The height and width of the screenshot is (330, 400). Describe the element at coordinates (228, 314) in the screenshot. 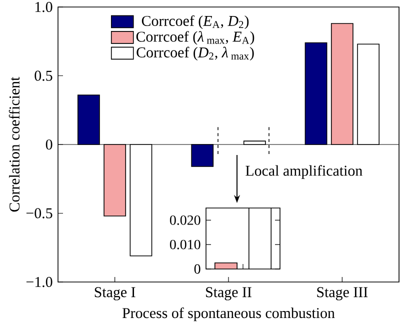

I see `x-axis-title: Process of spontaneous combustion` at that location.